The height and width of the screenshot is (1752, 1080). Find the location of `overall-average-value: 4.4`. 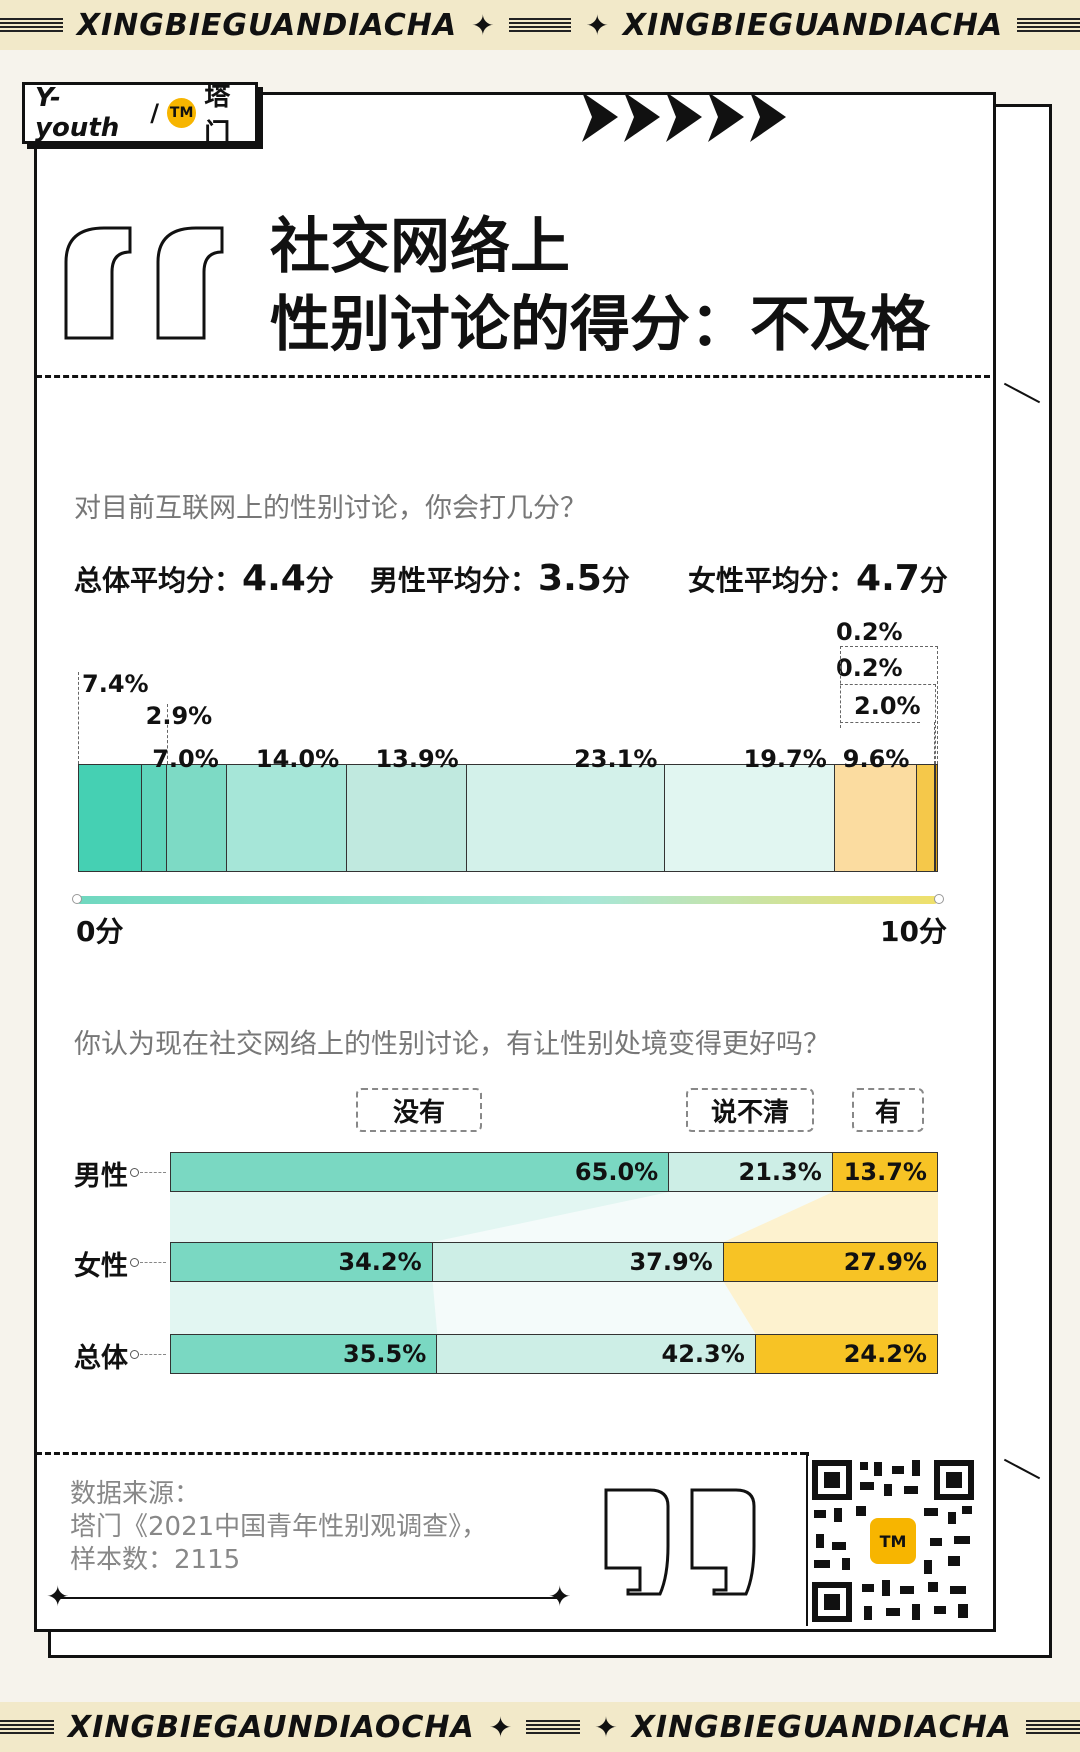

overall-average-value: 4.4 is located at coordinates (274, 578).